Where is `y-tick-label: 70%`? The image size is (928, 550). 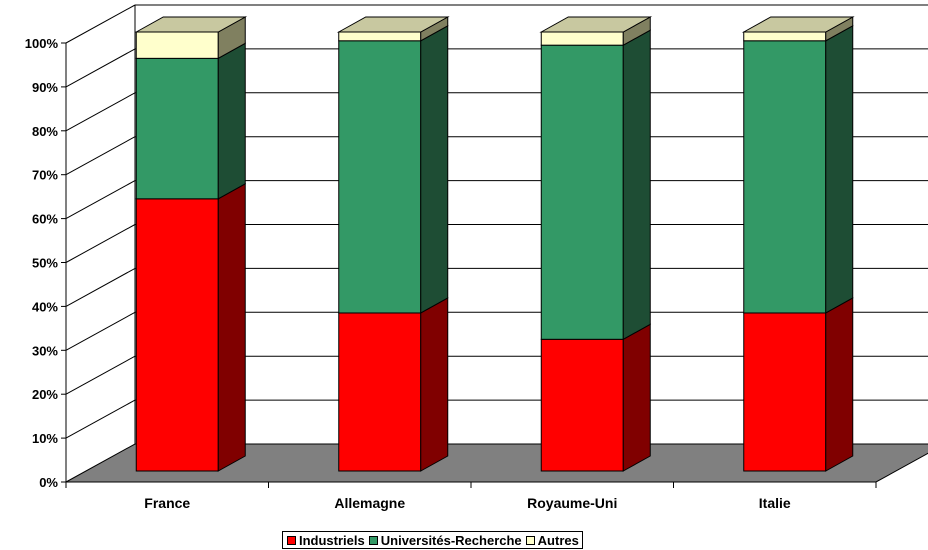
y-tick-label: 70% is located at coordinates (45, 175).